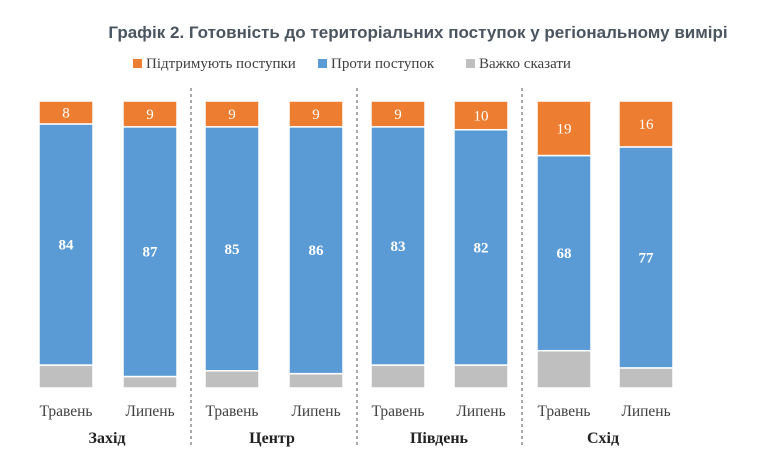 The height and width of the screenshot is (462, 780). What do you see at coordinates (439, 438) in the screenshot?
I see `region-label-2: Південь` at bounding box center [439, 438].